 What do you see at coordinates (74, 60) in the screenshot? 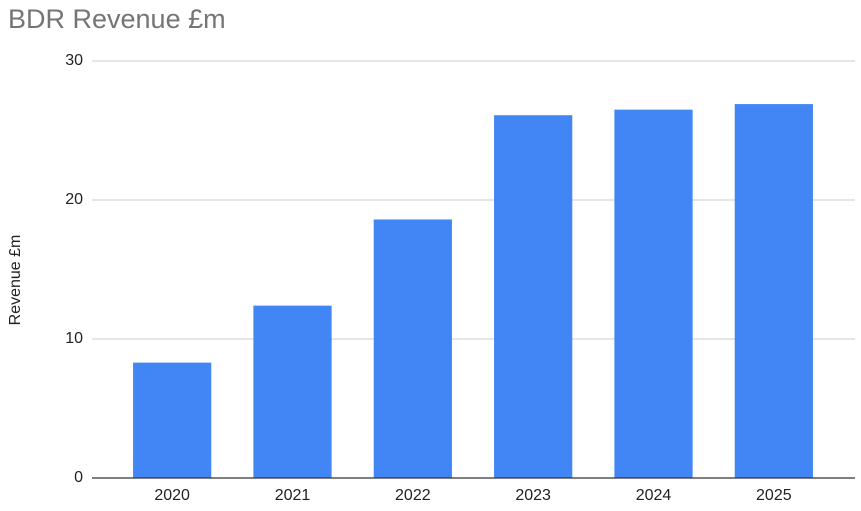
I see `y-tick-label: 30` at bounding box center [74, 60].